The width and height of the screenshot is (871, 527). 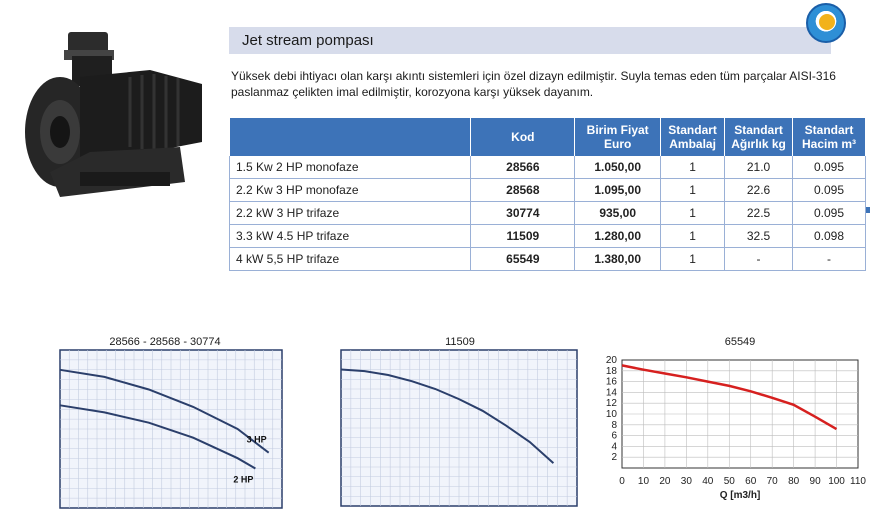 I want to click on logo-sun, so click(x=827, y=22).